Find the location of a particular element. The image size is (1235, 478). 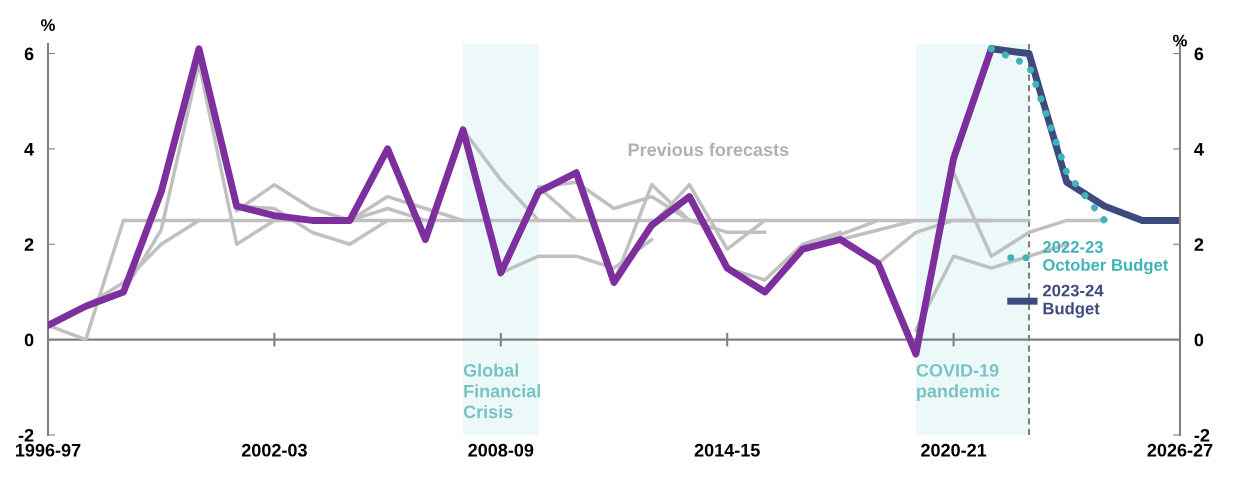

x-tick-label: 1996-97 is located at coordinates (48, 450).